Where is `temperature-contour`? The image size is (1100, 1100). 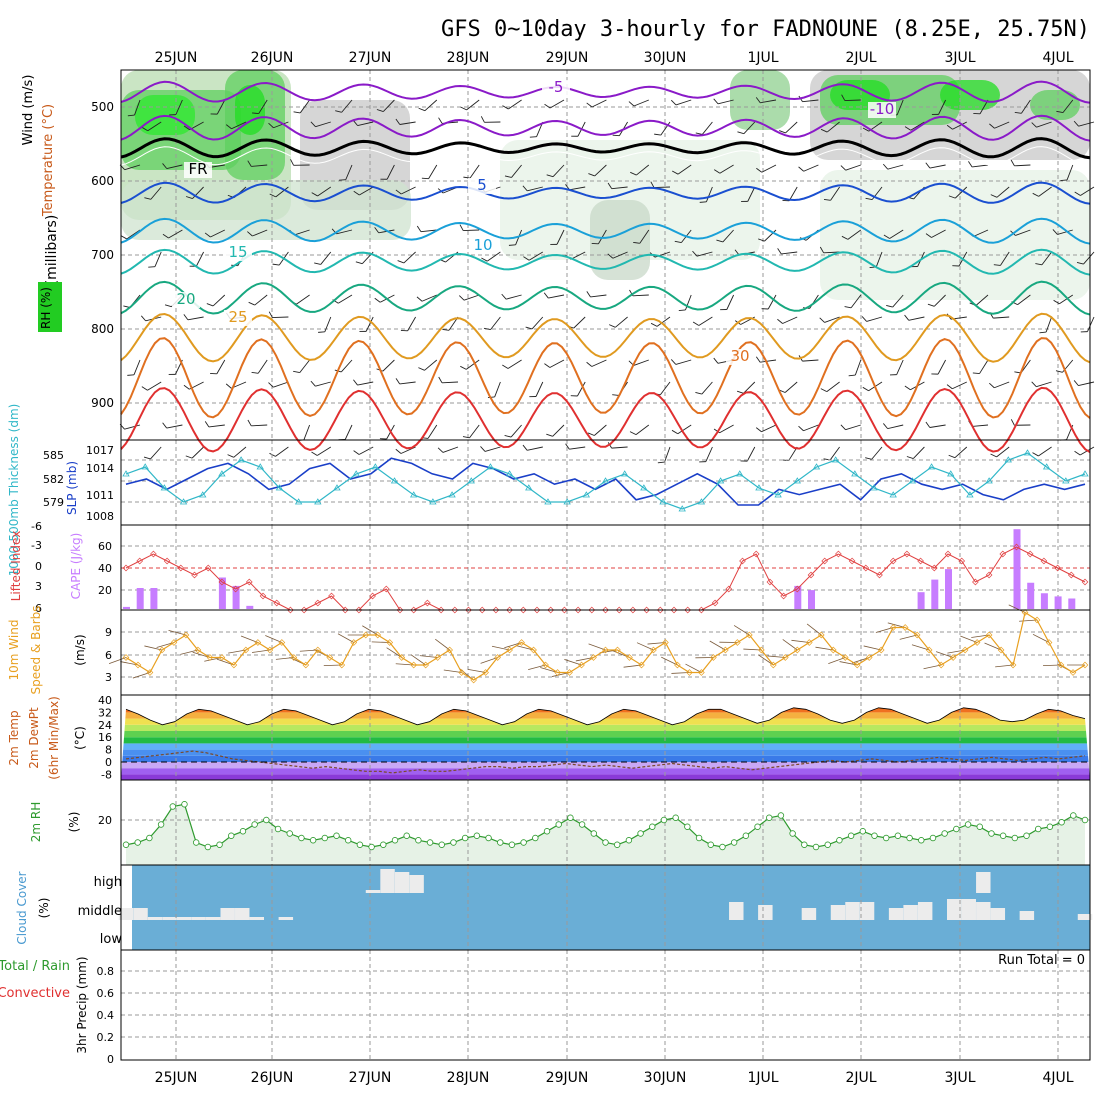 temperature-contour is located at coordinates (605, 420).